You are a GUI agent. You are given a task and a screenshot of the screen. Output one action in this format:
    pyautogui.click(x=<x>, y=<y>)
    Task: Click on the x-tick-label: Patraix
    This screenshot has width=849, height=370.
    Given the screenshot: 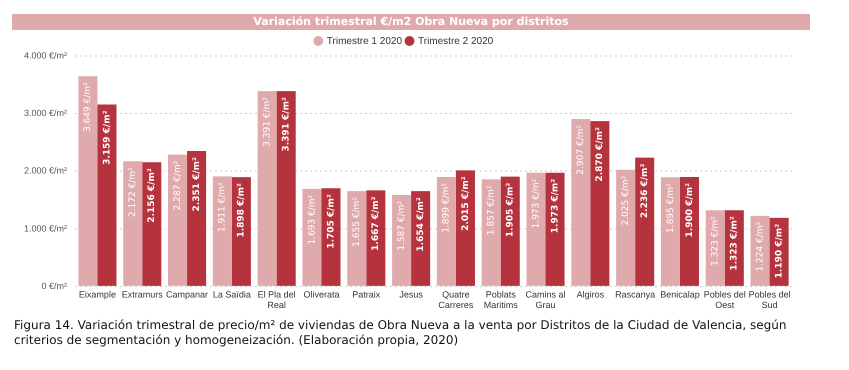 What is the action you would take?
    pyautogui.click(x=366, y=294)
    